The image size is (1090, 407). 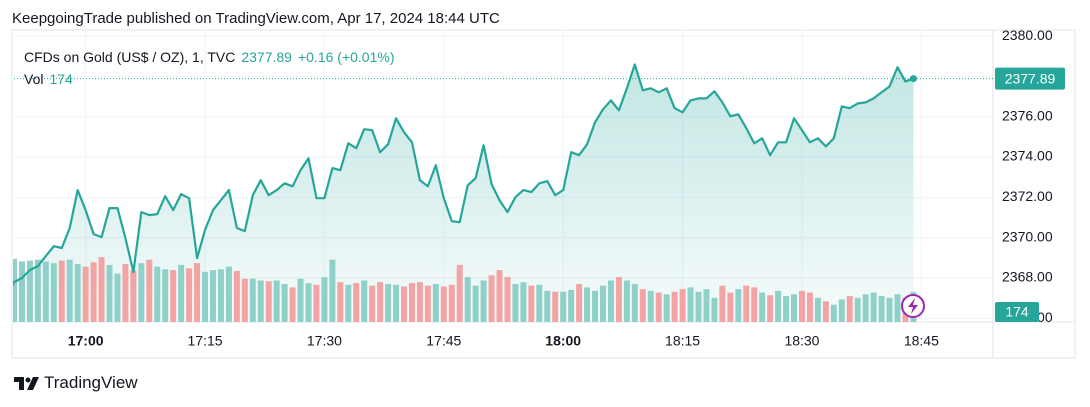 I want to click on legend-volume: Vol 174, so click(x=209, y=79).